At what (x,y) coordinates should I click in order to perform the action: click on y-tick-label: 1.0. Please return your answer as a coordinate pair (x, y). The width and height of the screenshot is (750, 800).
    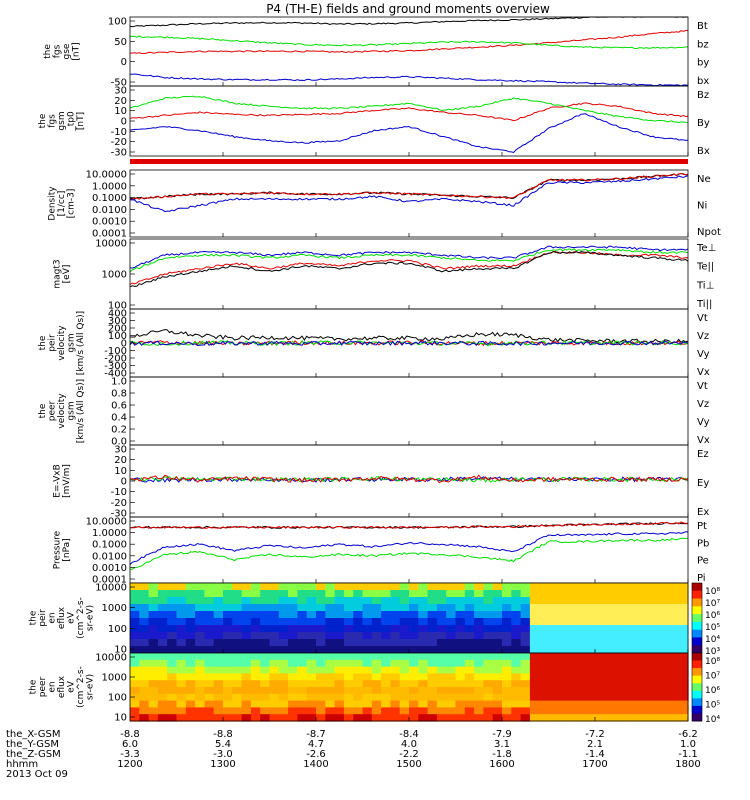
    Looking at the image, I should click on (119, 382).